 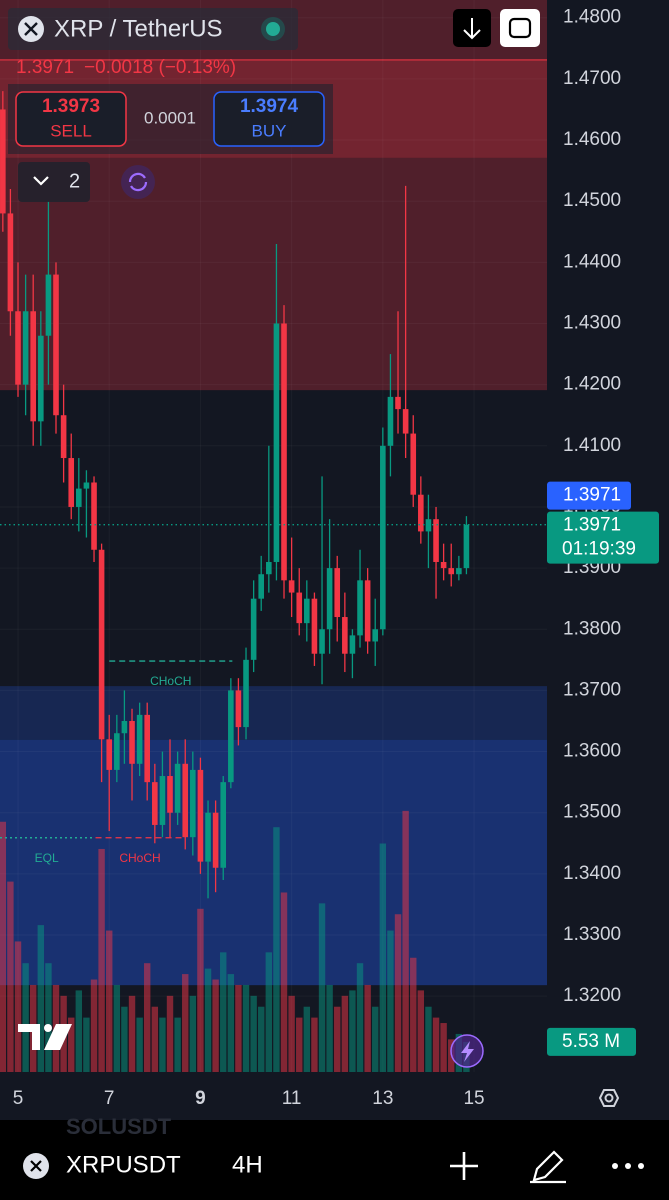 What do you see at coordinates (138, 28) in the screenshot?
I see `symbol: XRP / TetherUS` at bounding box center [138, 28].